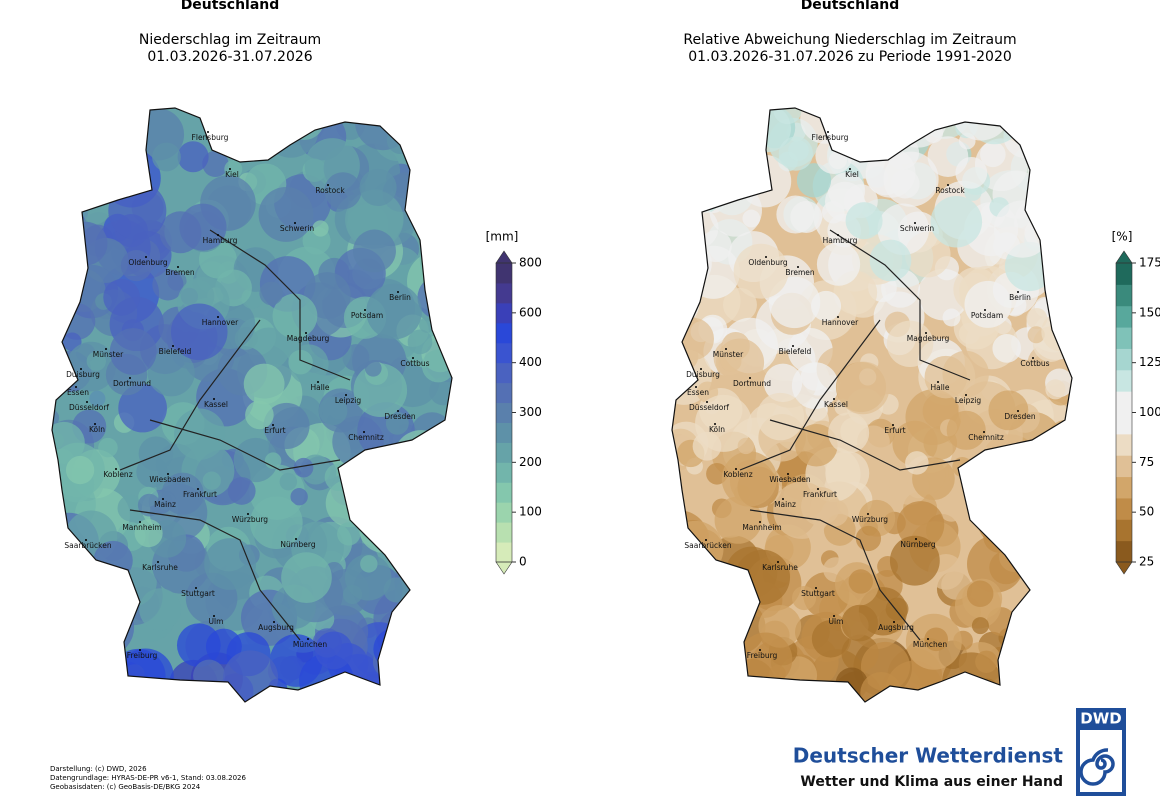  Describe the element at coordinates (367, 315) in the screenshot. I see `city-label: Potsdam` at that location.